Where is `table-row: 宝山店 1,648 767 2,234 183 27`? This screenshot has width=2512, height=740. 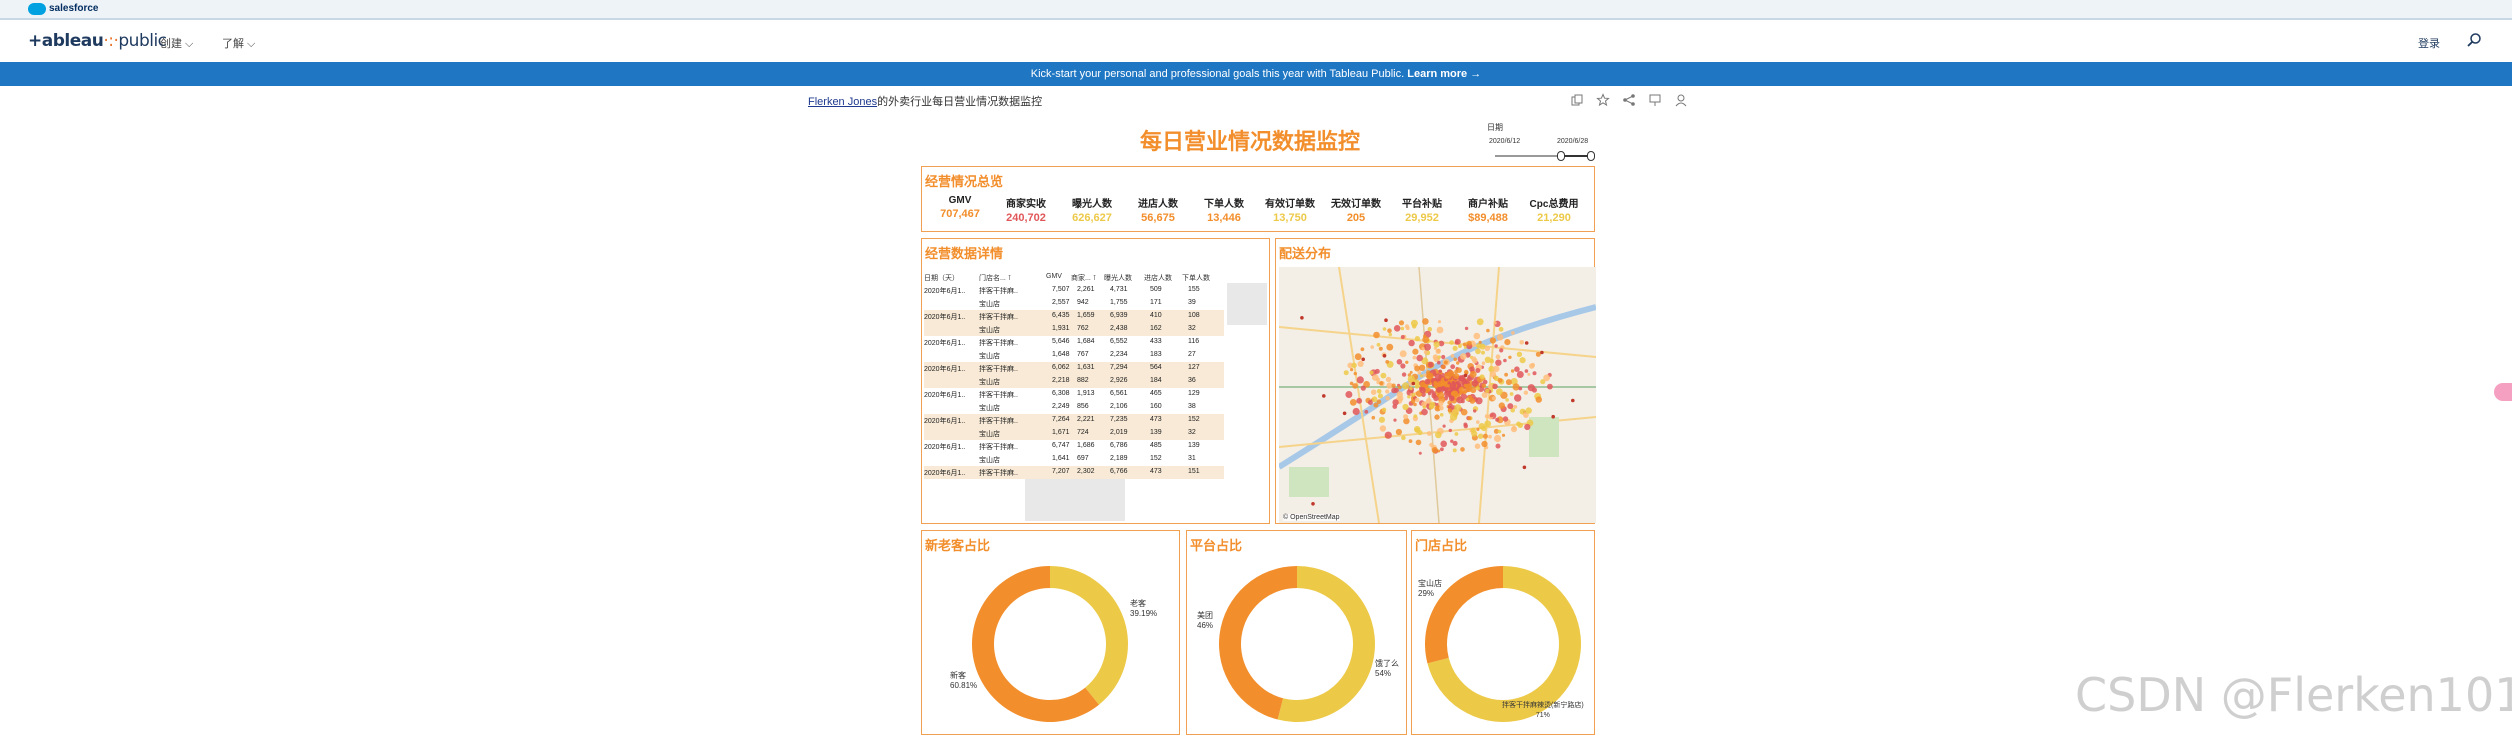 table-row: 宝山店 1,648 767 2,234 183 27 is located at coordinates (1074, 355).